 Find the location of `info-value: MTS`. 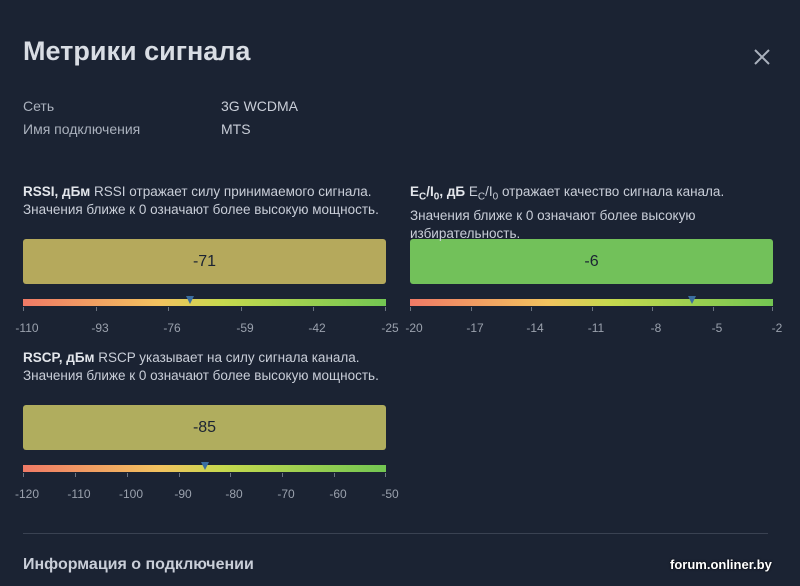

info-value: MTS is located at coordinates (236, 129).